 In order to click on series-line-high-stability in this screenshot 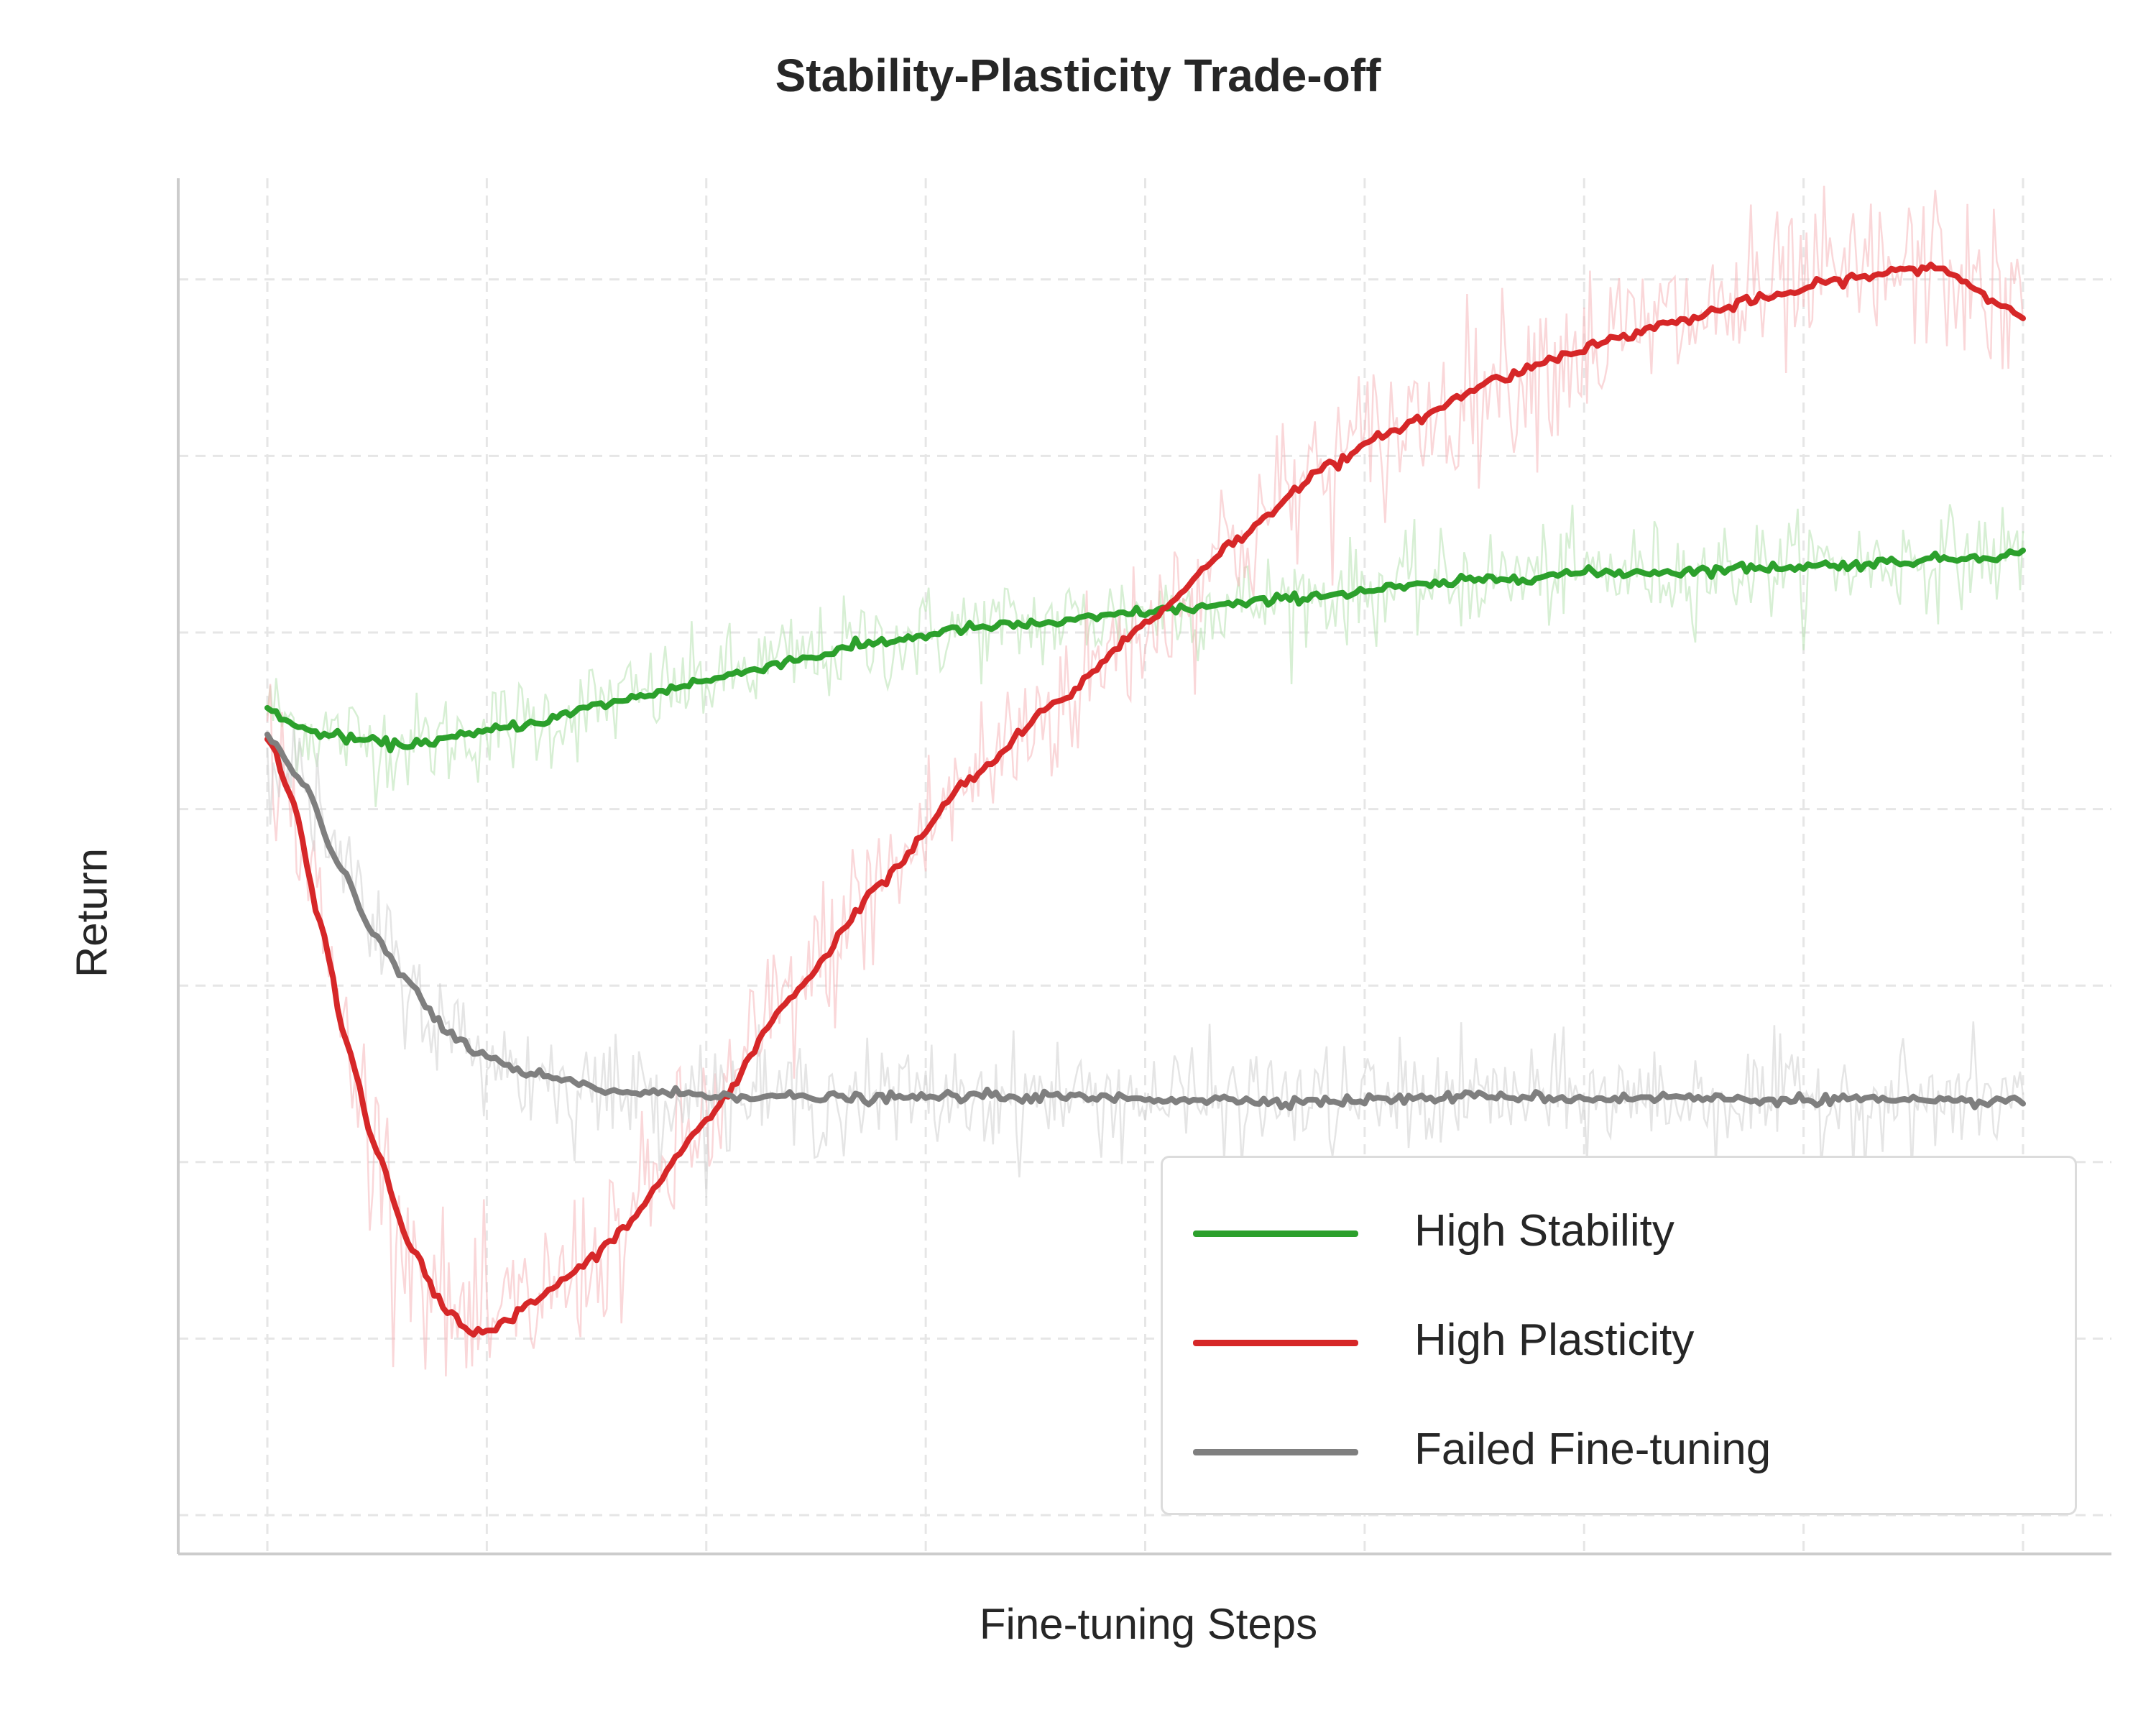, I will do `click(1145, 650)`.